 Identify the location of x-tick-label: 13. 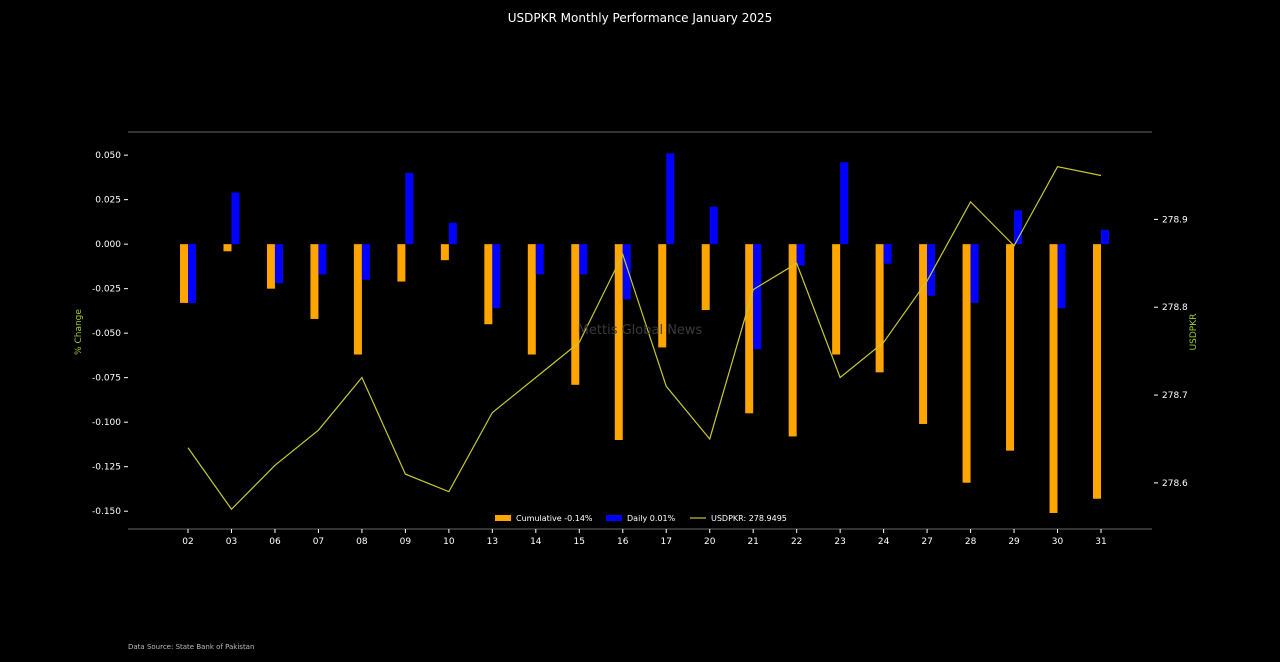
(492, 542).